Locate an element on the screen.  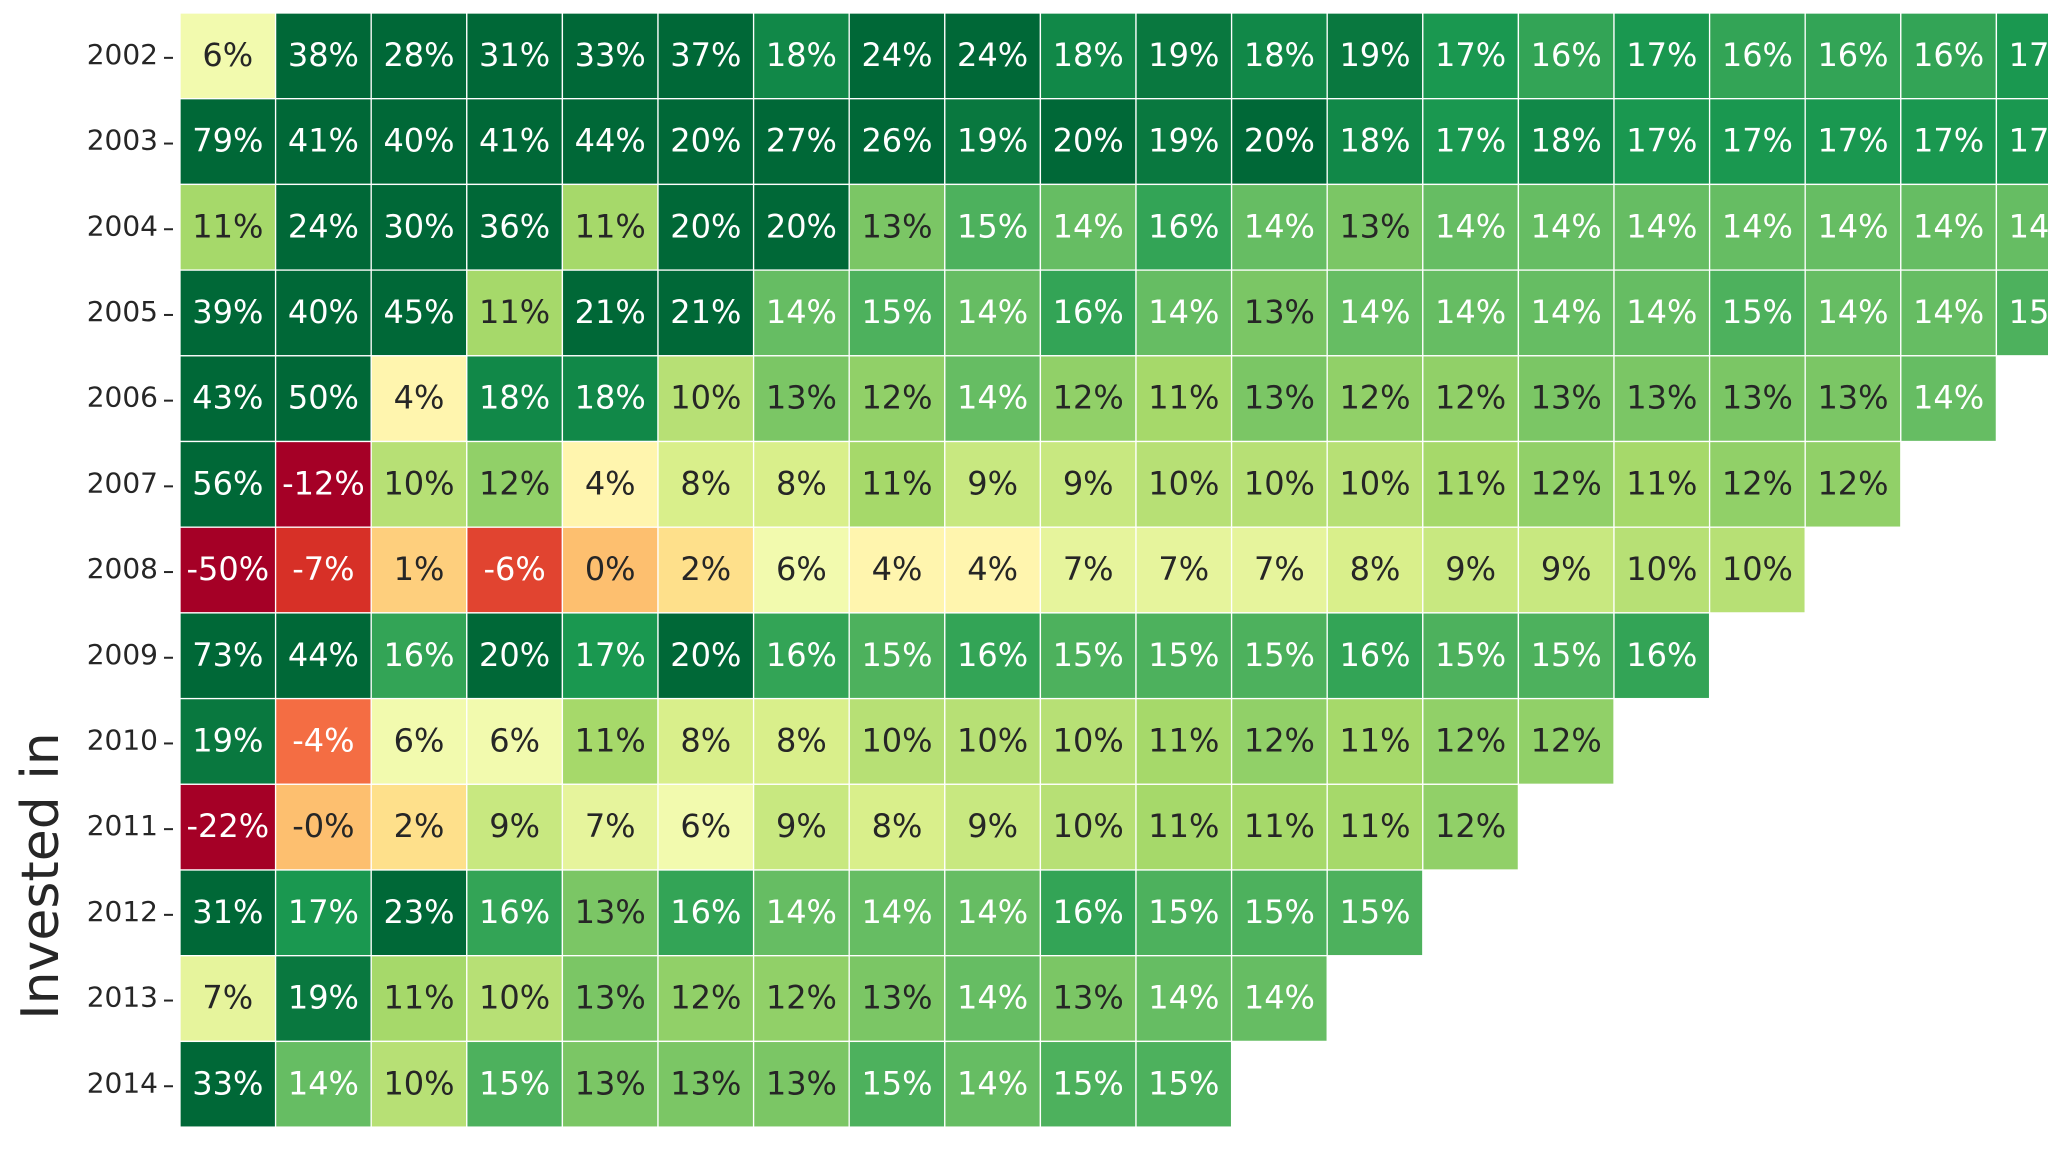
cell-label: 24% is located at coordinates (323, 226).